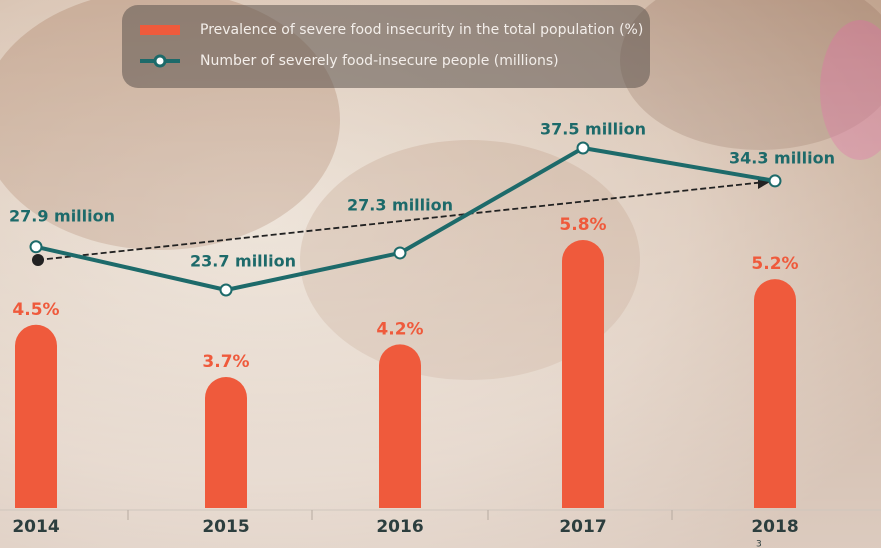  I want to click on bar-value-label: 5.8%, so click(582, 225).